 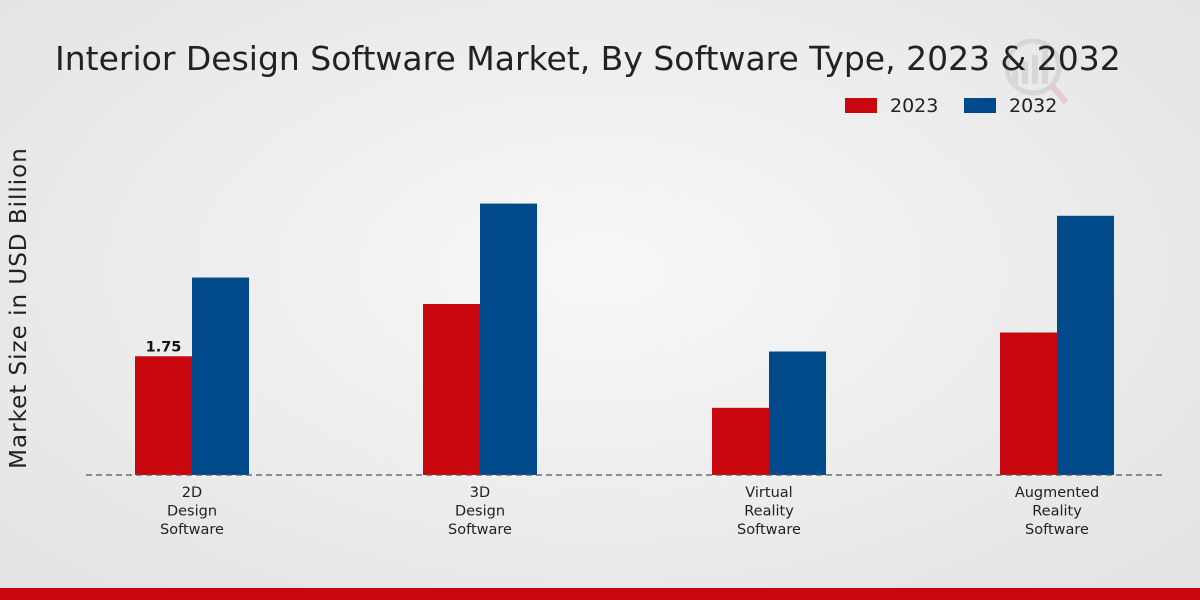 I want to click on legend-label-2023: 2023, so click(x=914, y=106).